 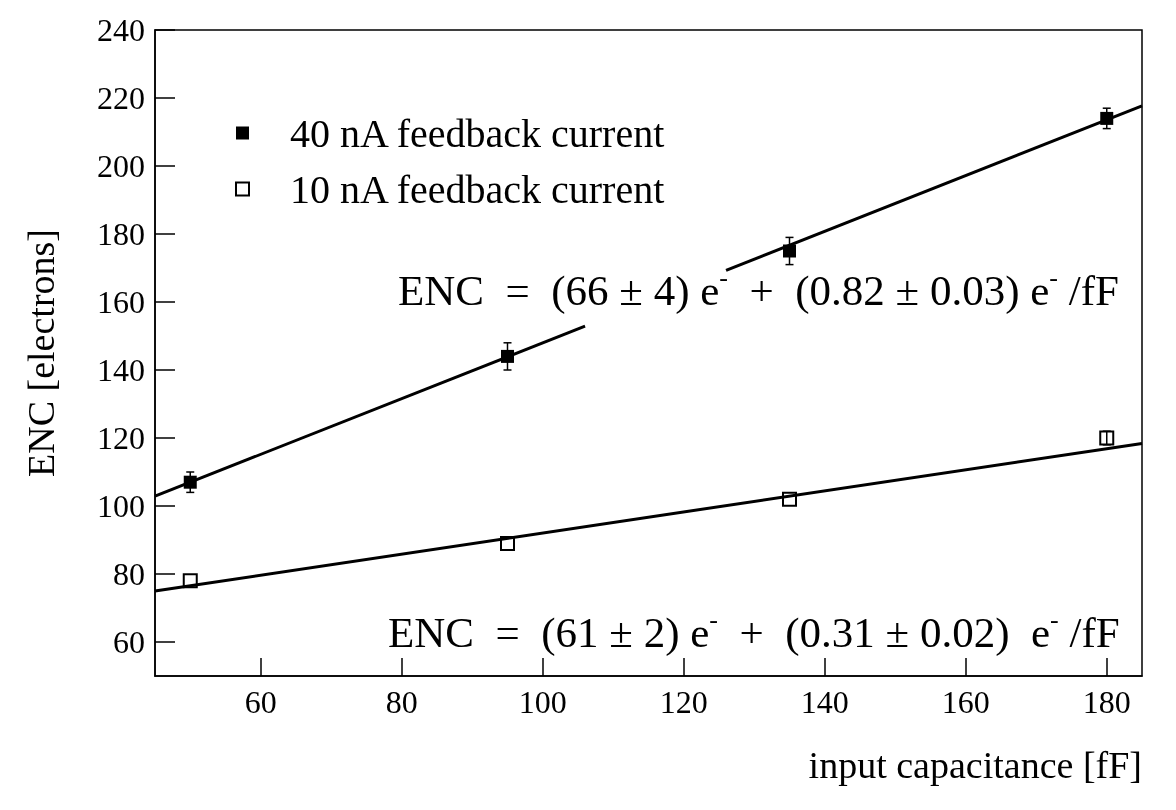 I want to click on y-tick-label: 80, so click(x=129, y=574).